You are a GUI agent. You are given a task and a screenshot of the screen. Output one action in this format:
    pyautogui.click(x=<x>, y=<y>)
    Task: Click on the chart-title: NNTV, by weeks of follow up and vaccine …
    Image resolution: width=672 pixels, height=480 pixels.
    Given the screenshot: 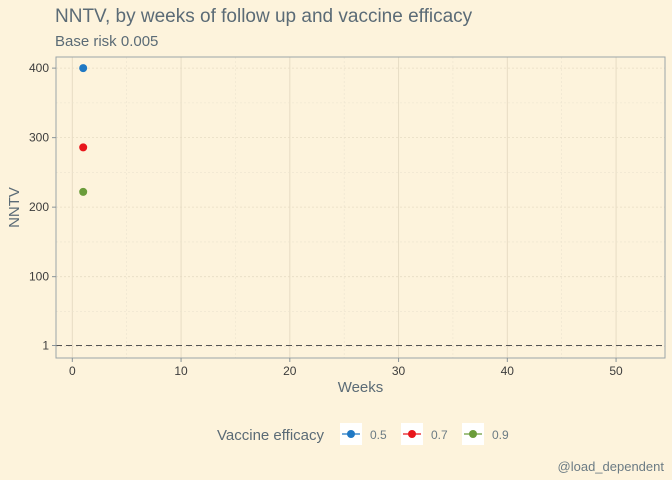 What is the action you would take?
    pyautogui.click(x=264, y=16)
    